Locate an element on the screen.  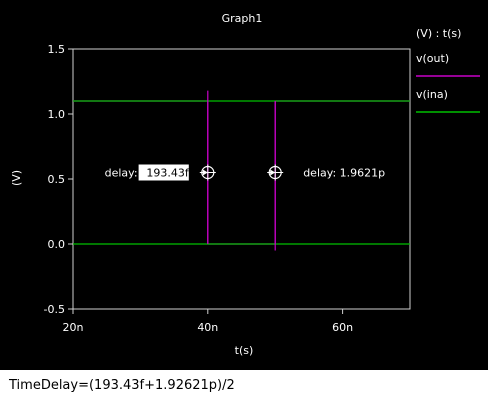
y-tick-label: 1.5 is located at coordinates (57, 49).